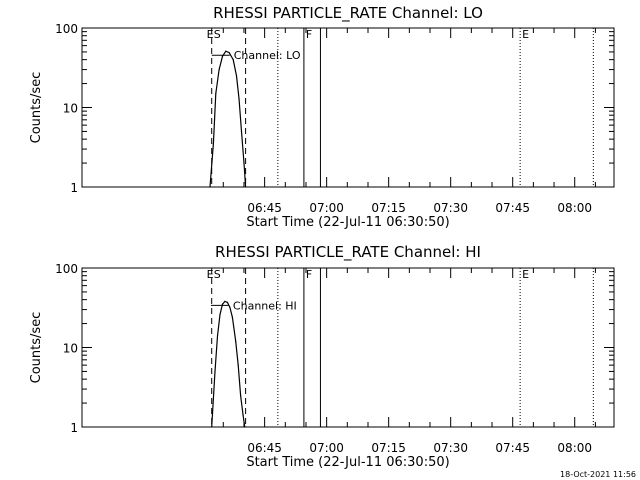  What do you see at coordinates (265, 305) in the screenshot?
I see `series-label: Channel: HI` at bounding box center [265, 305].